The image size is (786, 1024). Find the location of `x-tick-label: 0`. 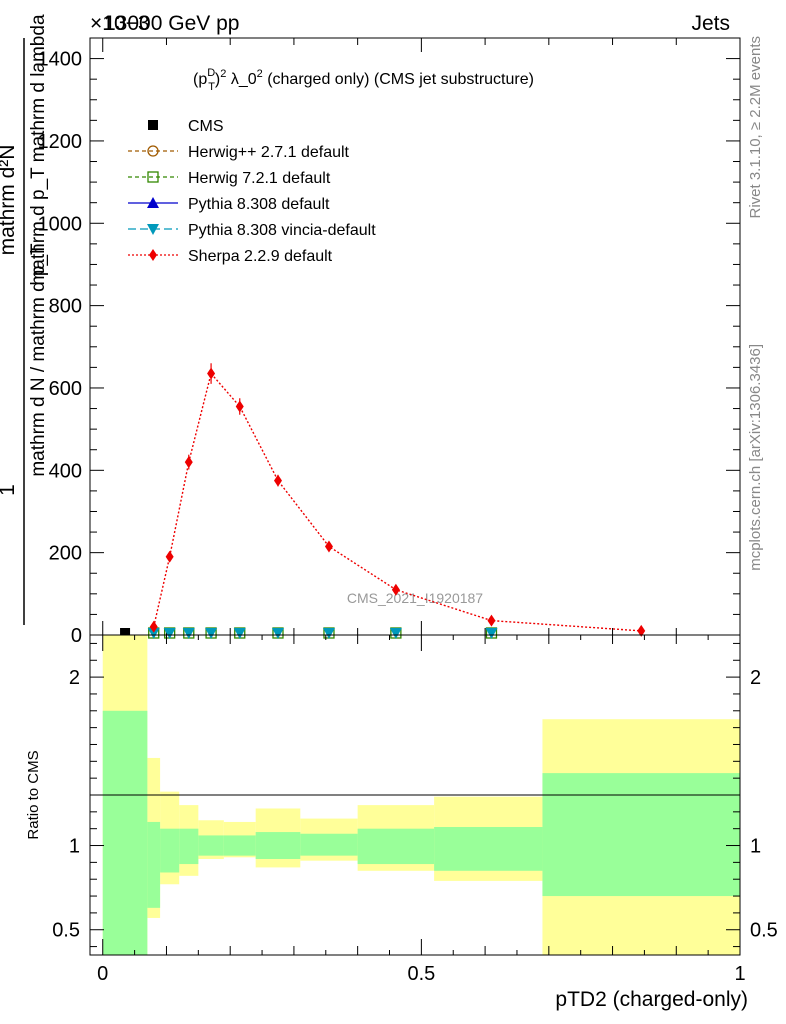

x-tick-label: 0 is located at coordinates (102, 974).